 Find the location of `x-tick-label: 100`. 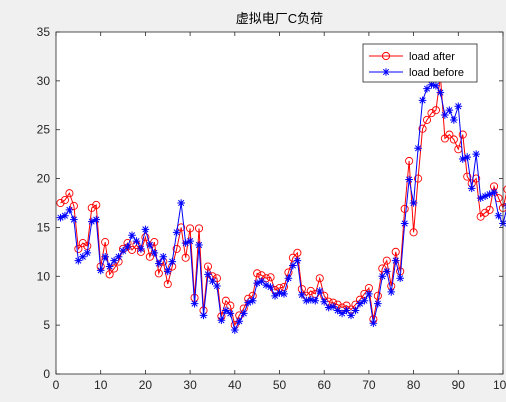

x-tick-label: 100 is located at coordinates (499, 385).